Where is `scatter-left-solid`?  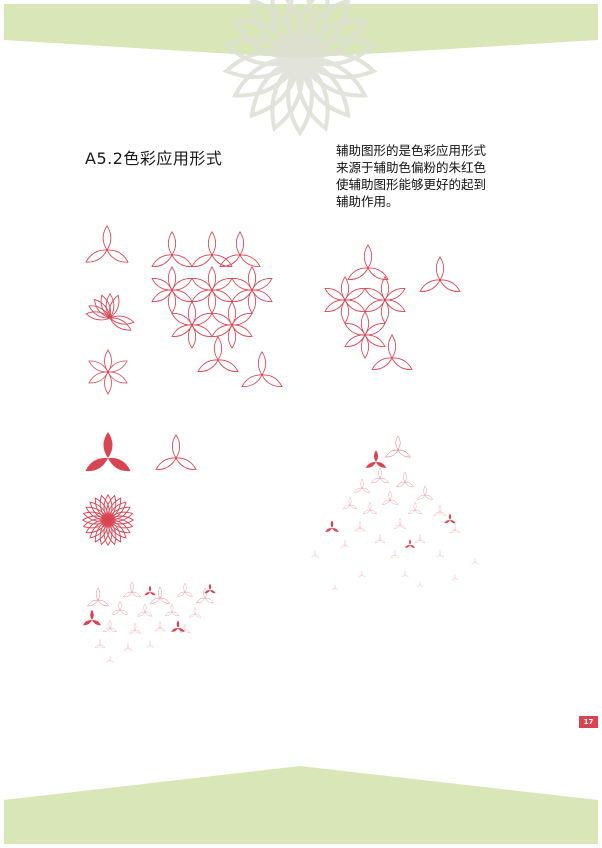
scatter-left-solid is located at coordinates (149, 608).